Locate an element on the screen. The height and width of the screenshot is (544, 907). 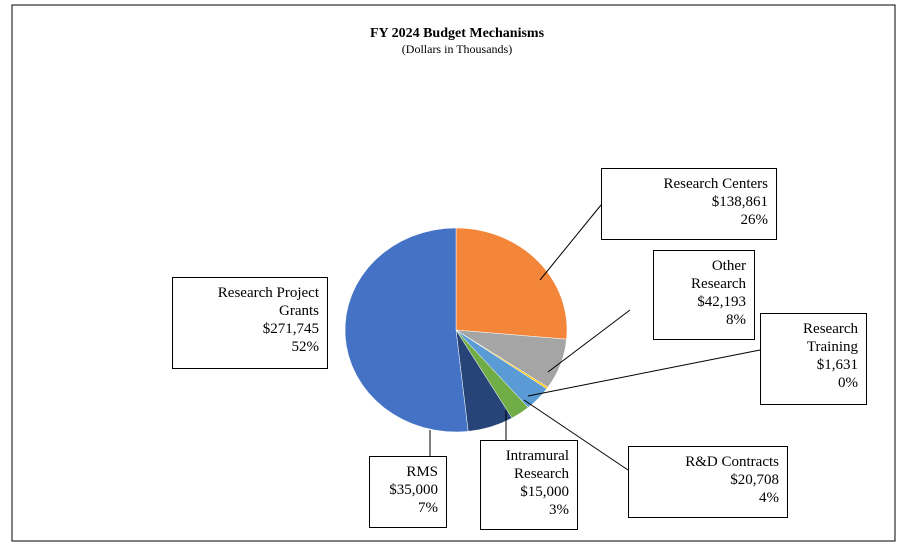
category-label: R&D Contracts is located at coordinates (732, 462).